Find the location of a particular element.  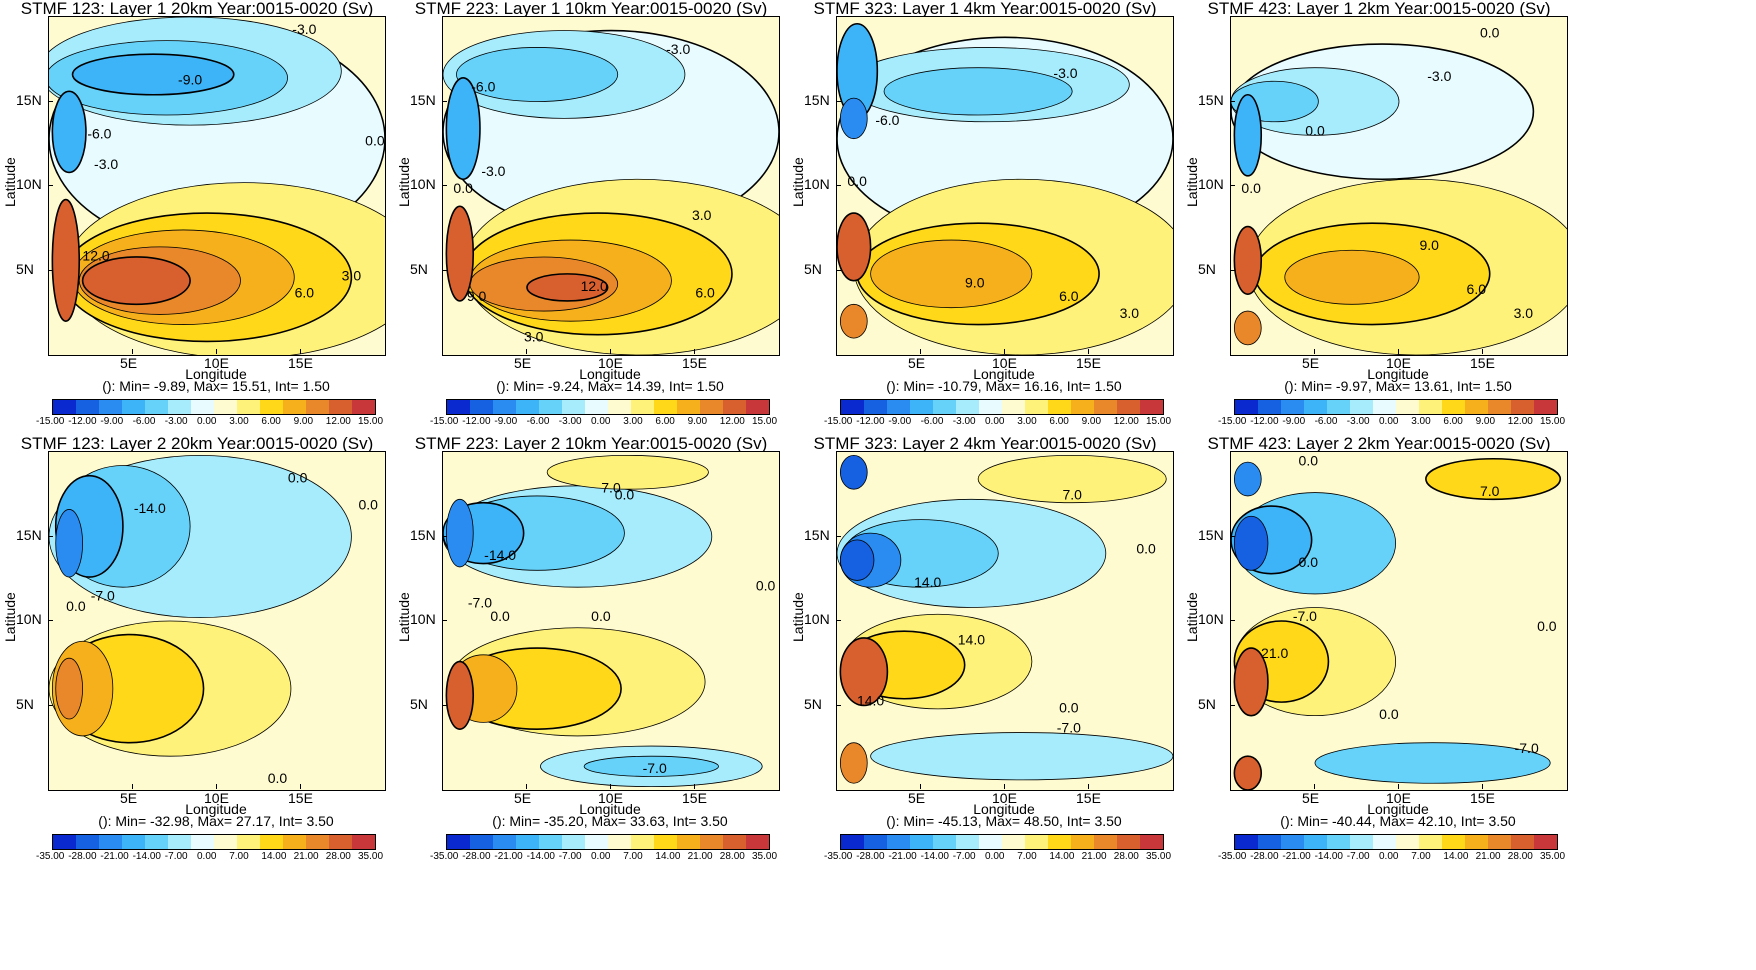

colorbar-label: 14.00 is located at coordinates (1456, 856).